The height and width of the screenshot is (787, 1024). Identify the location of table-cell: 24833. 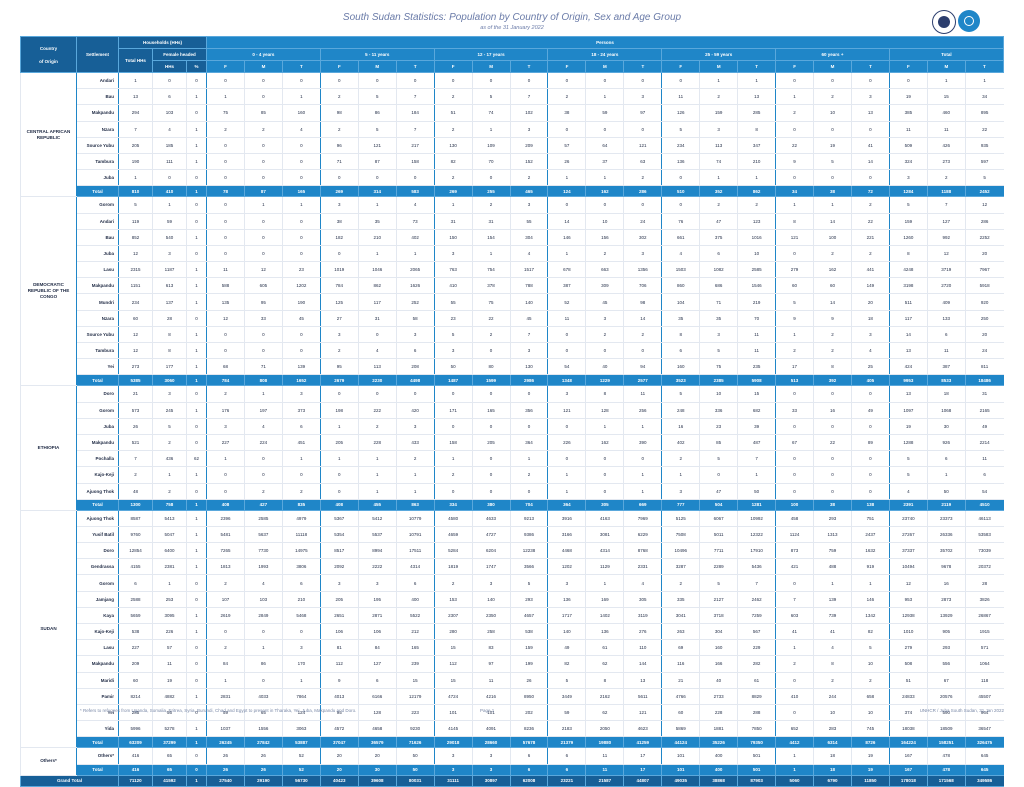
(908, 696).